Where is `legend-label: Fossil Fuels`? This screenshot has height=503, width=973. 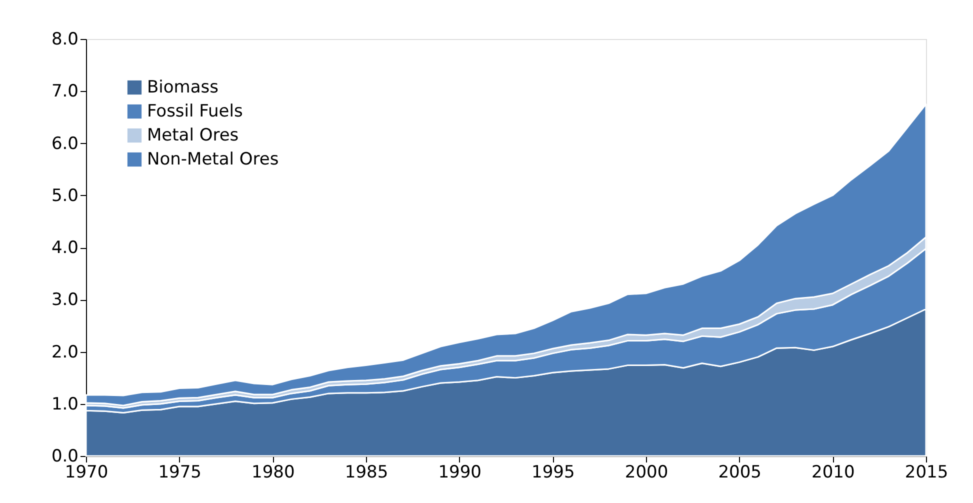 legend-label: Fossil Fuels is located at coordinates (195, 112).